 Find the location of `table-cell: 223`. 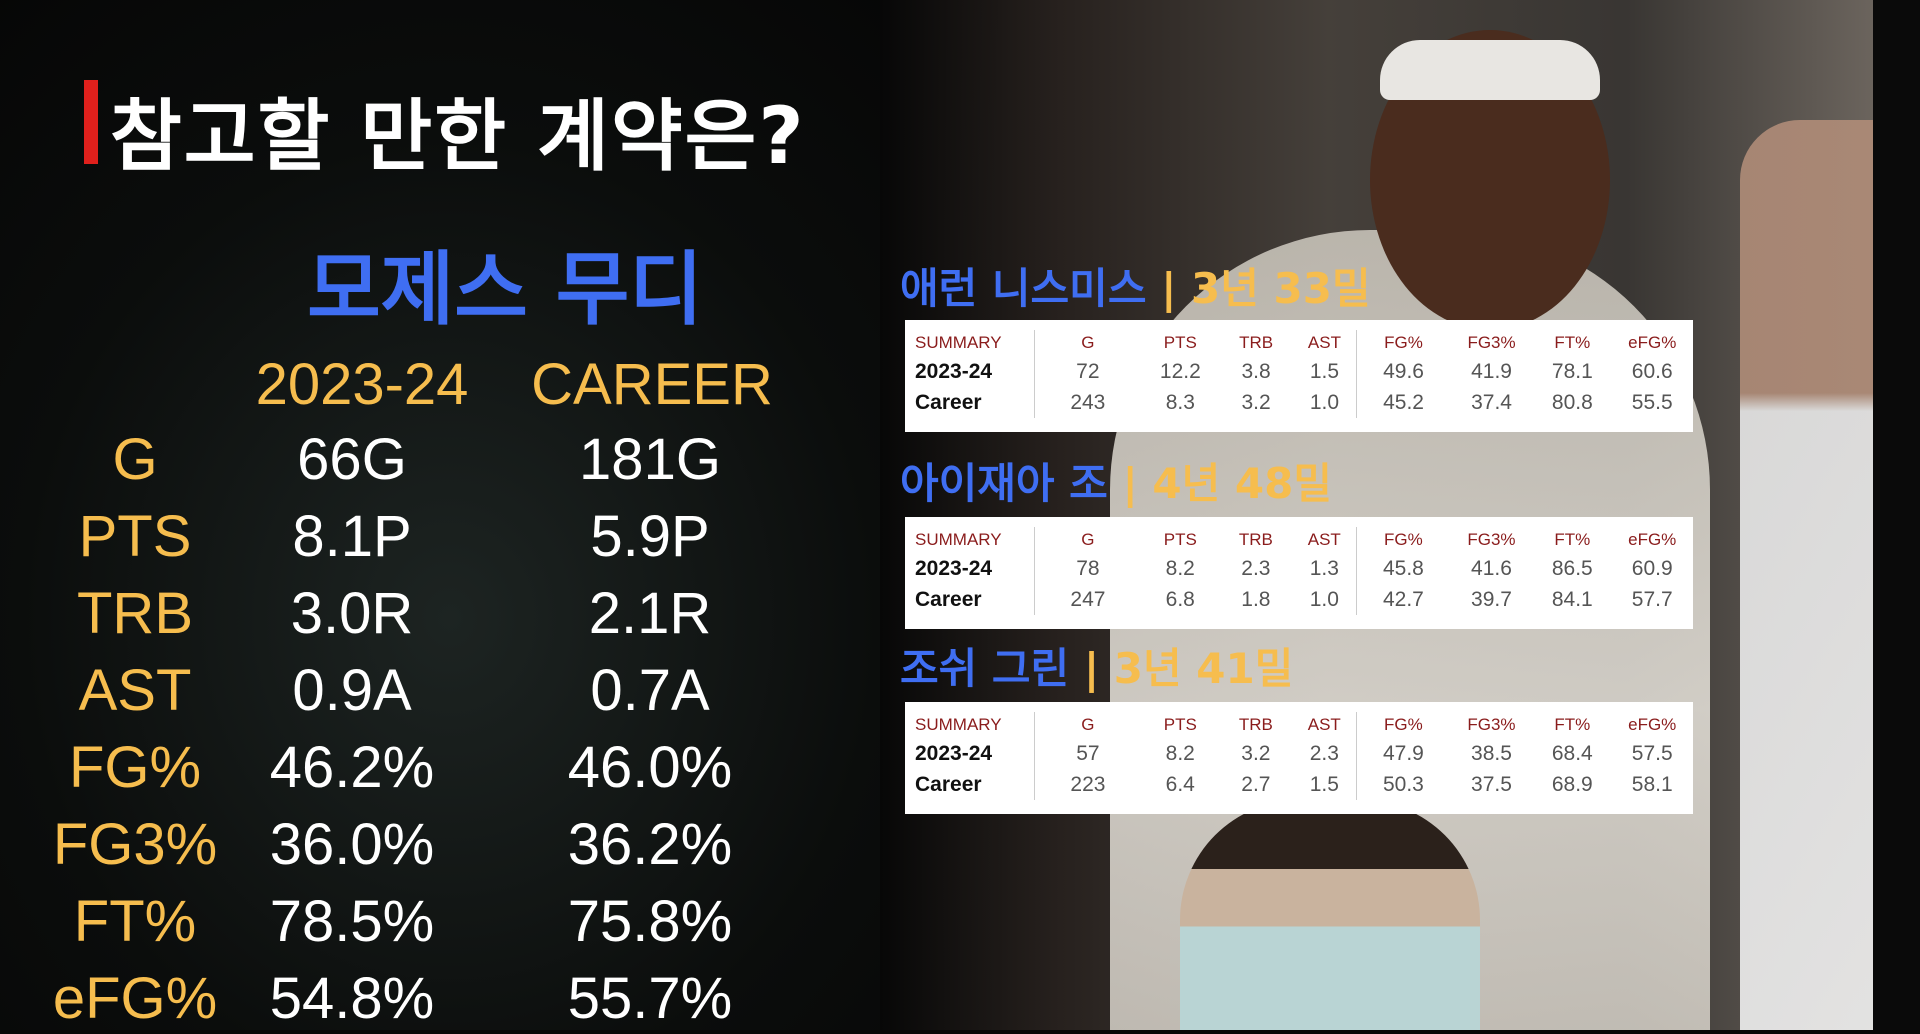

table-cell: 223 is located at coordinates (1088, 784).